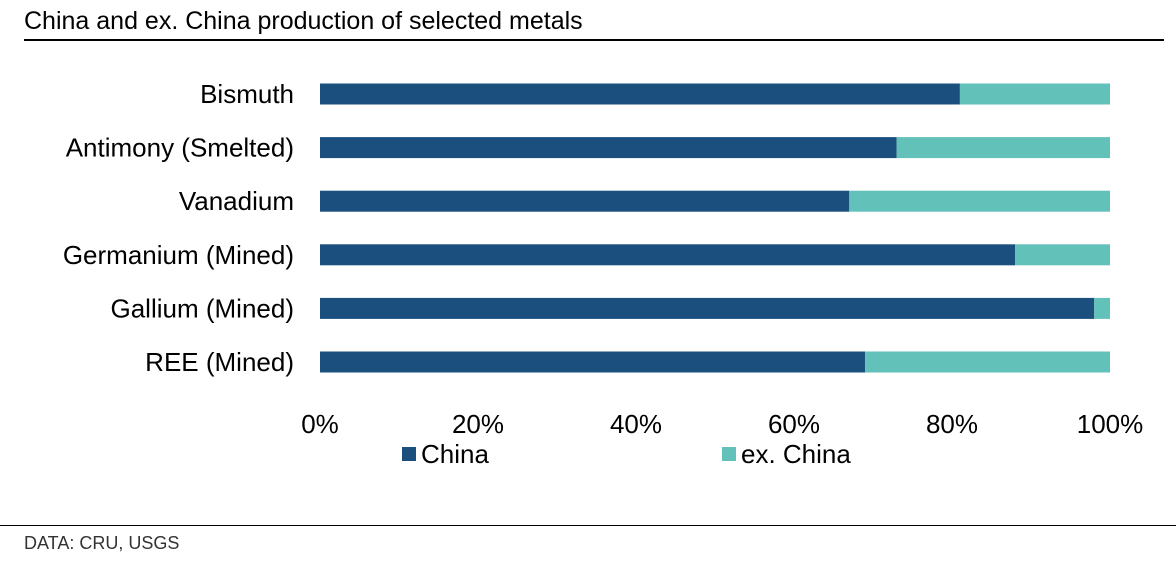 This screenshot has width=1176, height=564. Describe the element at coordinates (455, 454) in the screenshot. I see `legend-label-china: China` at that location.